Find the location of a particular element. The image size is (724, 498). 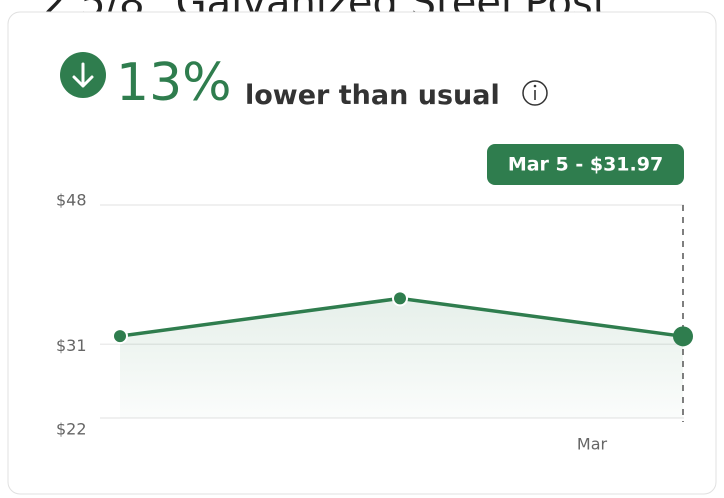

info-icon is located at coordinates (535, 93).